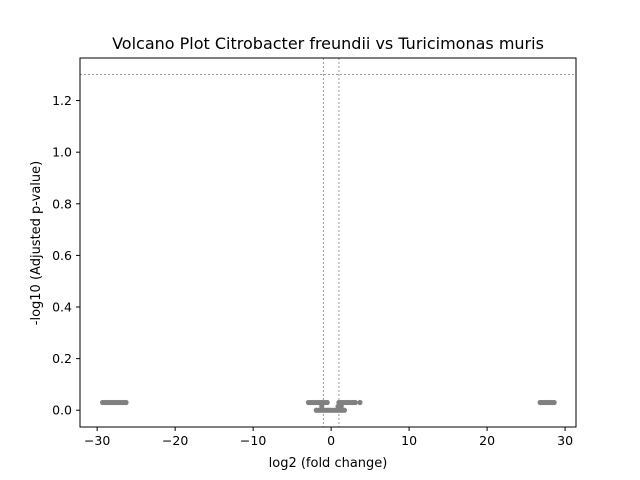  Describe the element at coordinates (62, 410) in the screenshot. I see `y-tick-label-0: 0.0` at that location.